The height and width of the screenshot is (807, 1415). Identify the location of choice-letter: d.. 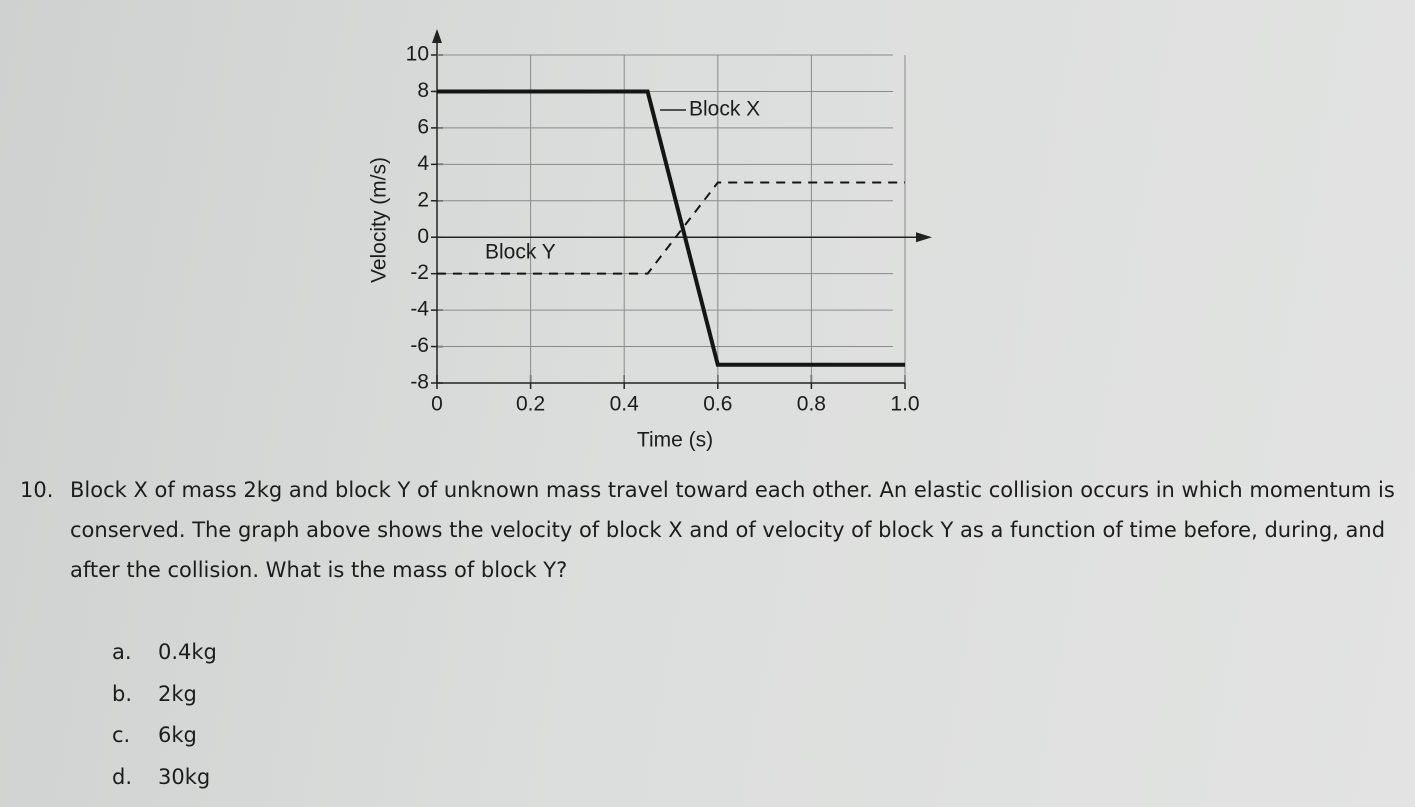
(122, 776).